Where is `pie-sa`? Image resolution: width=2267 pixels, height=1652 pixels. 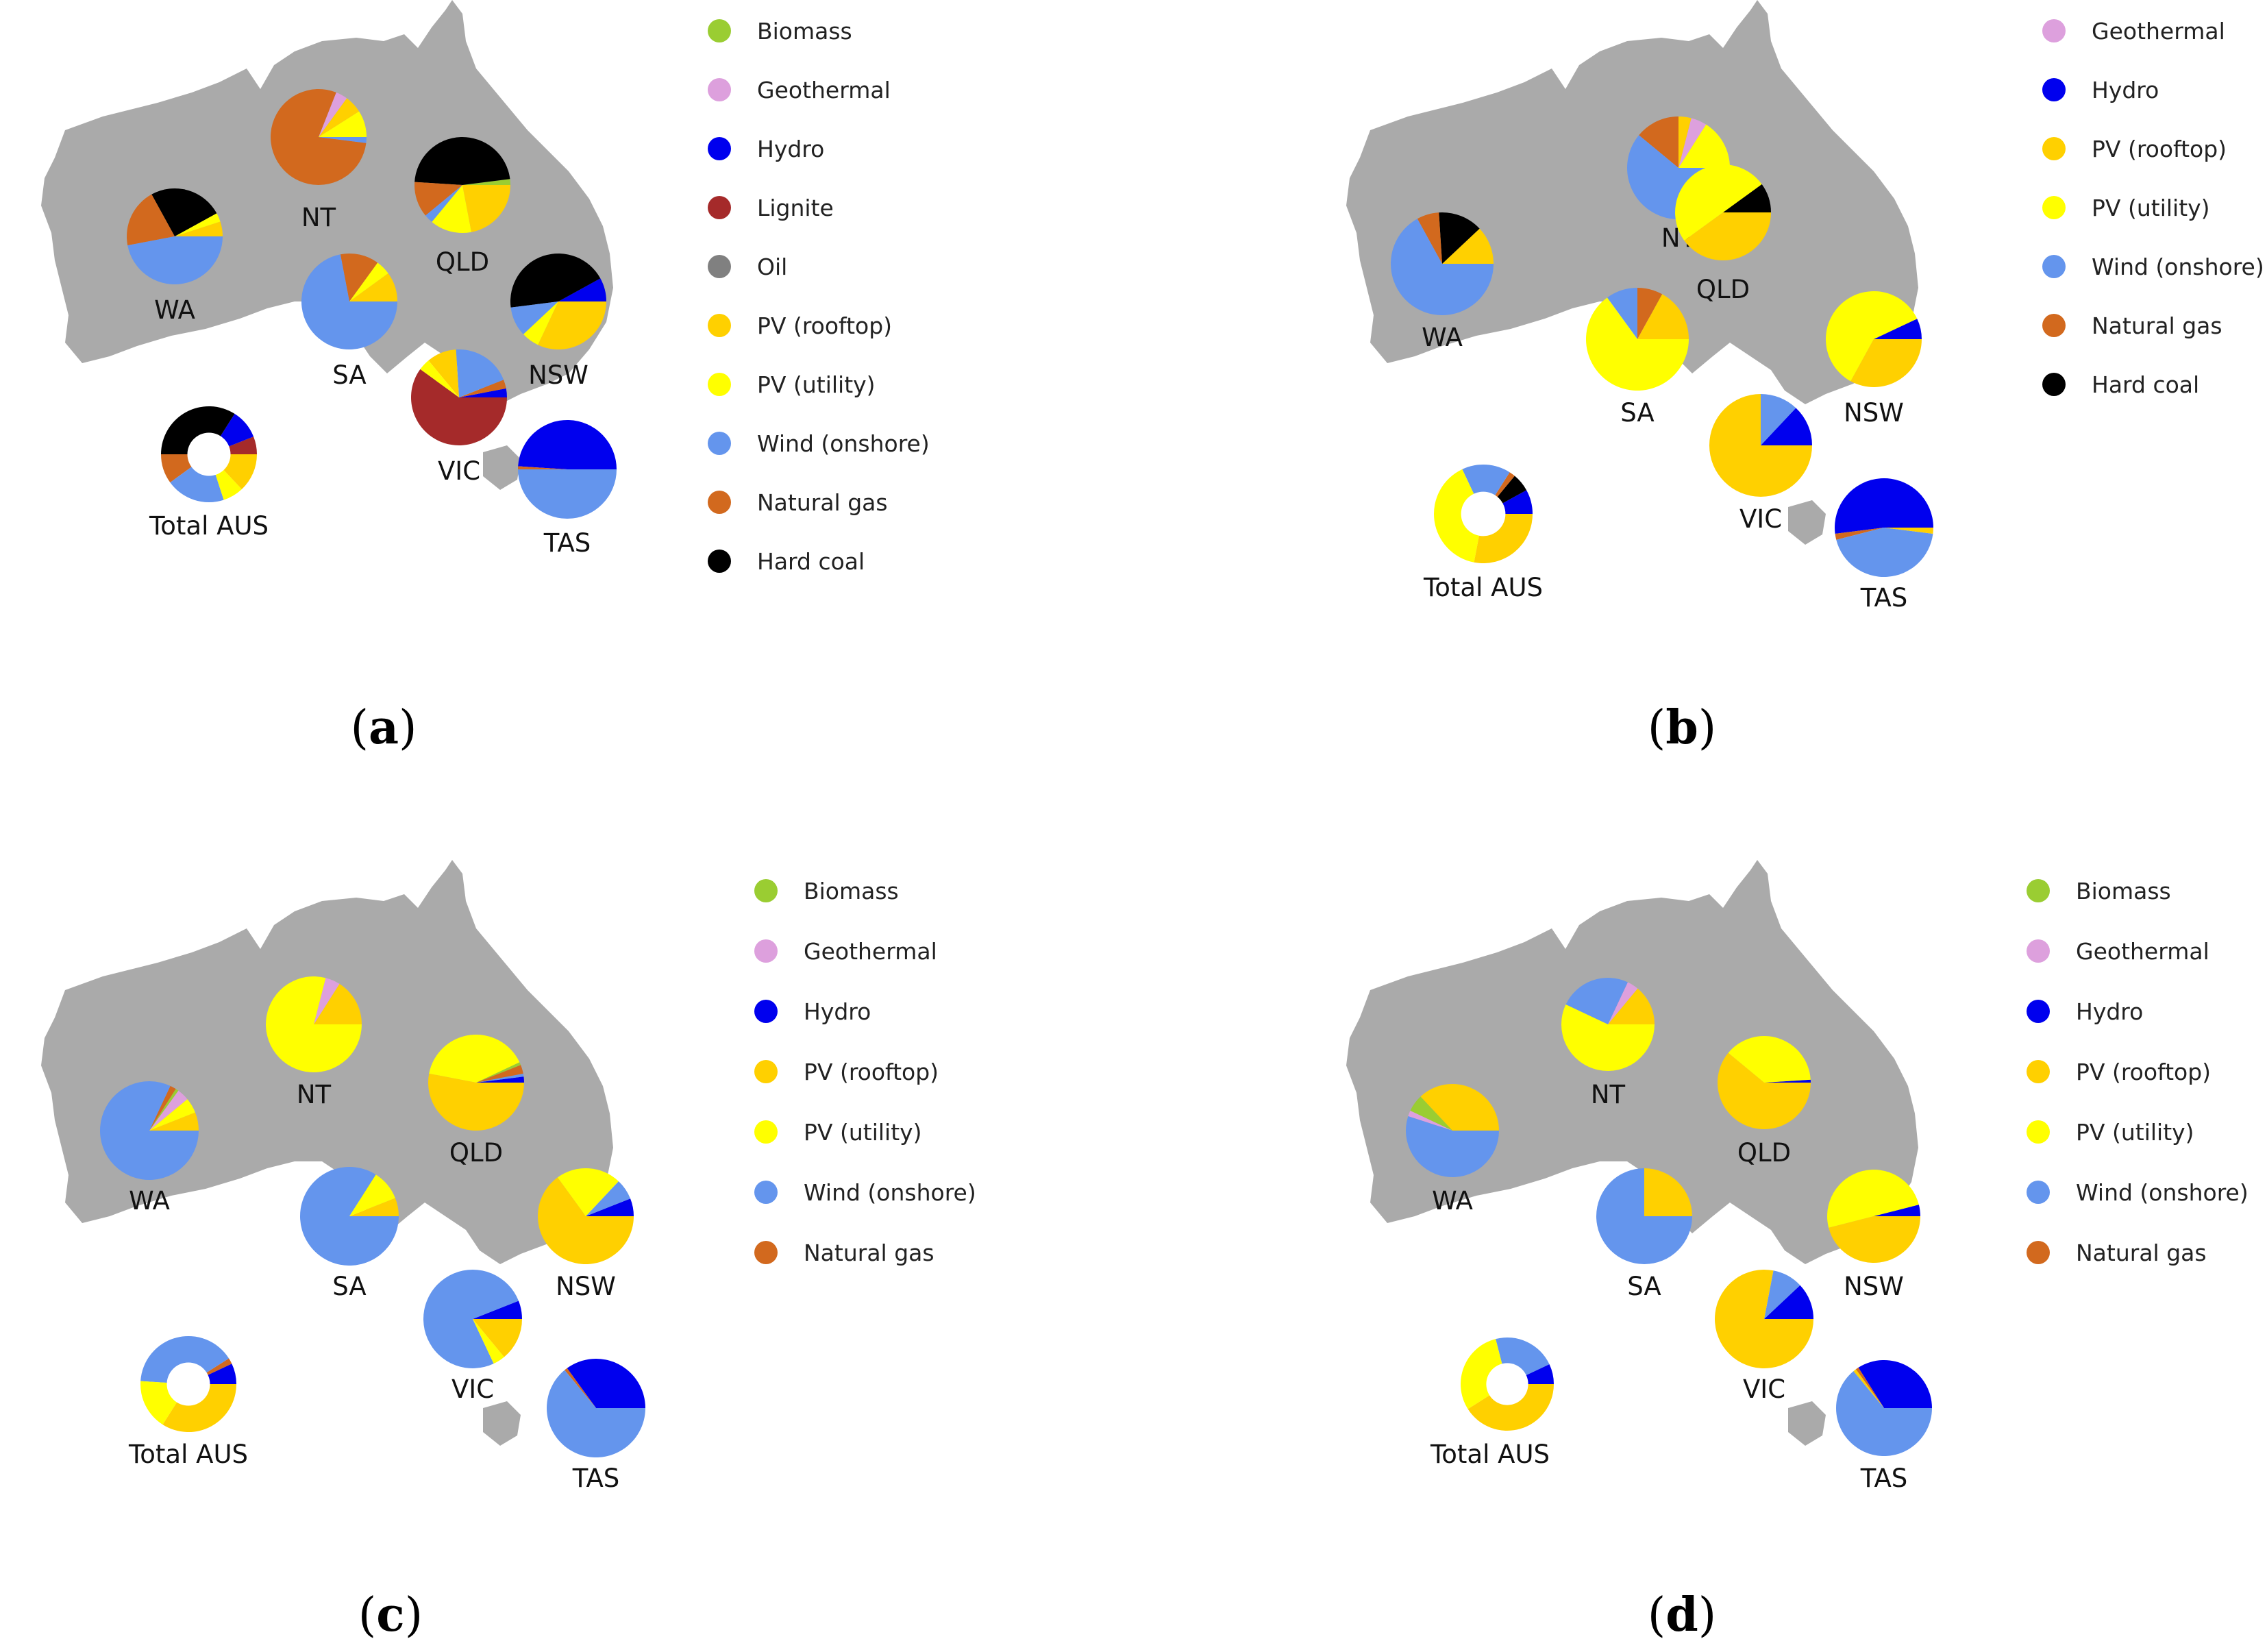 pie-sa is located at coordinates (349, 1216).